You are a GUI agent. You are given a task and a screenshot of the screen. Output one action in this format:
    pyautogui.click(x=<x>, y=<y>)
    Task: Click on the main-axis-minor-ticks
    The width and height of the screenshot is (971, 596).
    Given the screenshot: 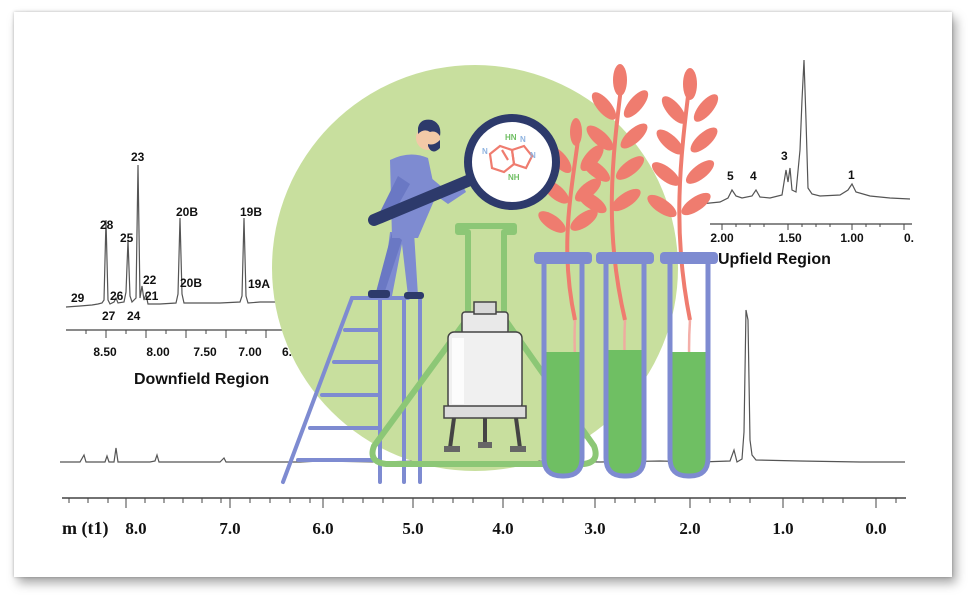 What is the action you would take?
    pyautogui.click(x=482, y=503)
    